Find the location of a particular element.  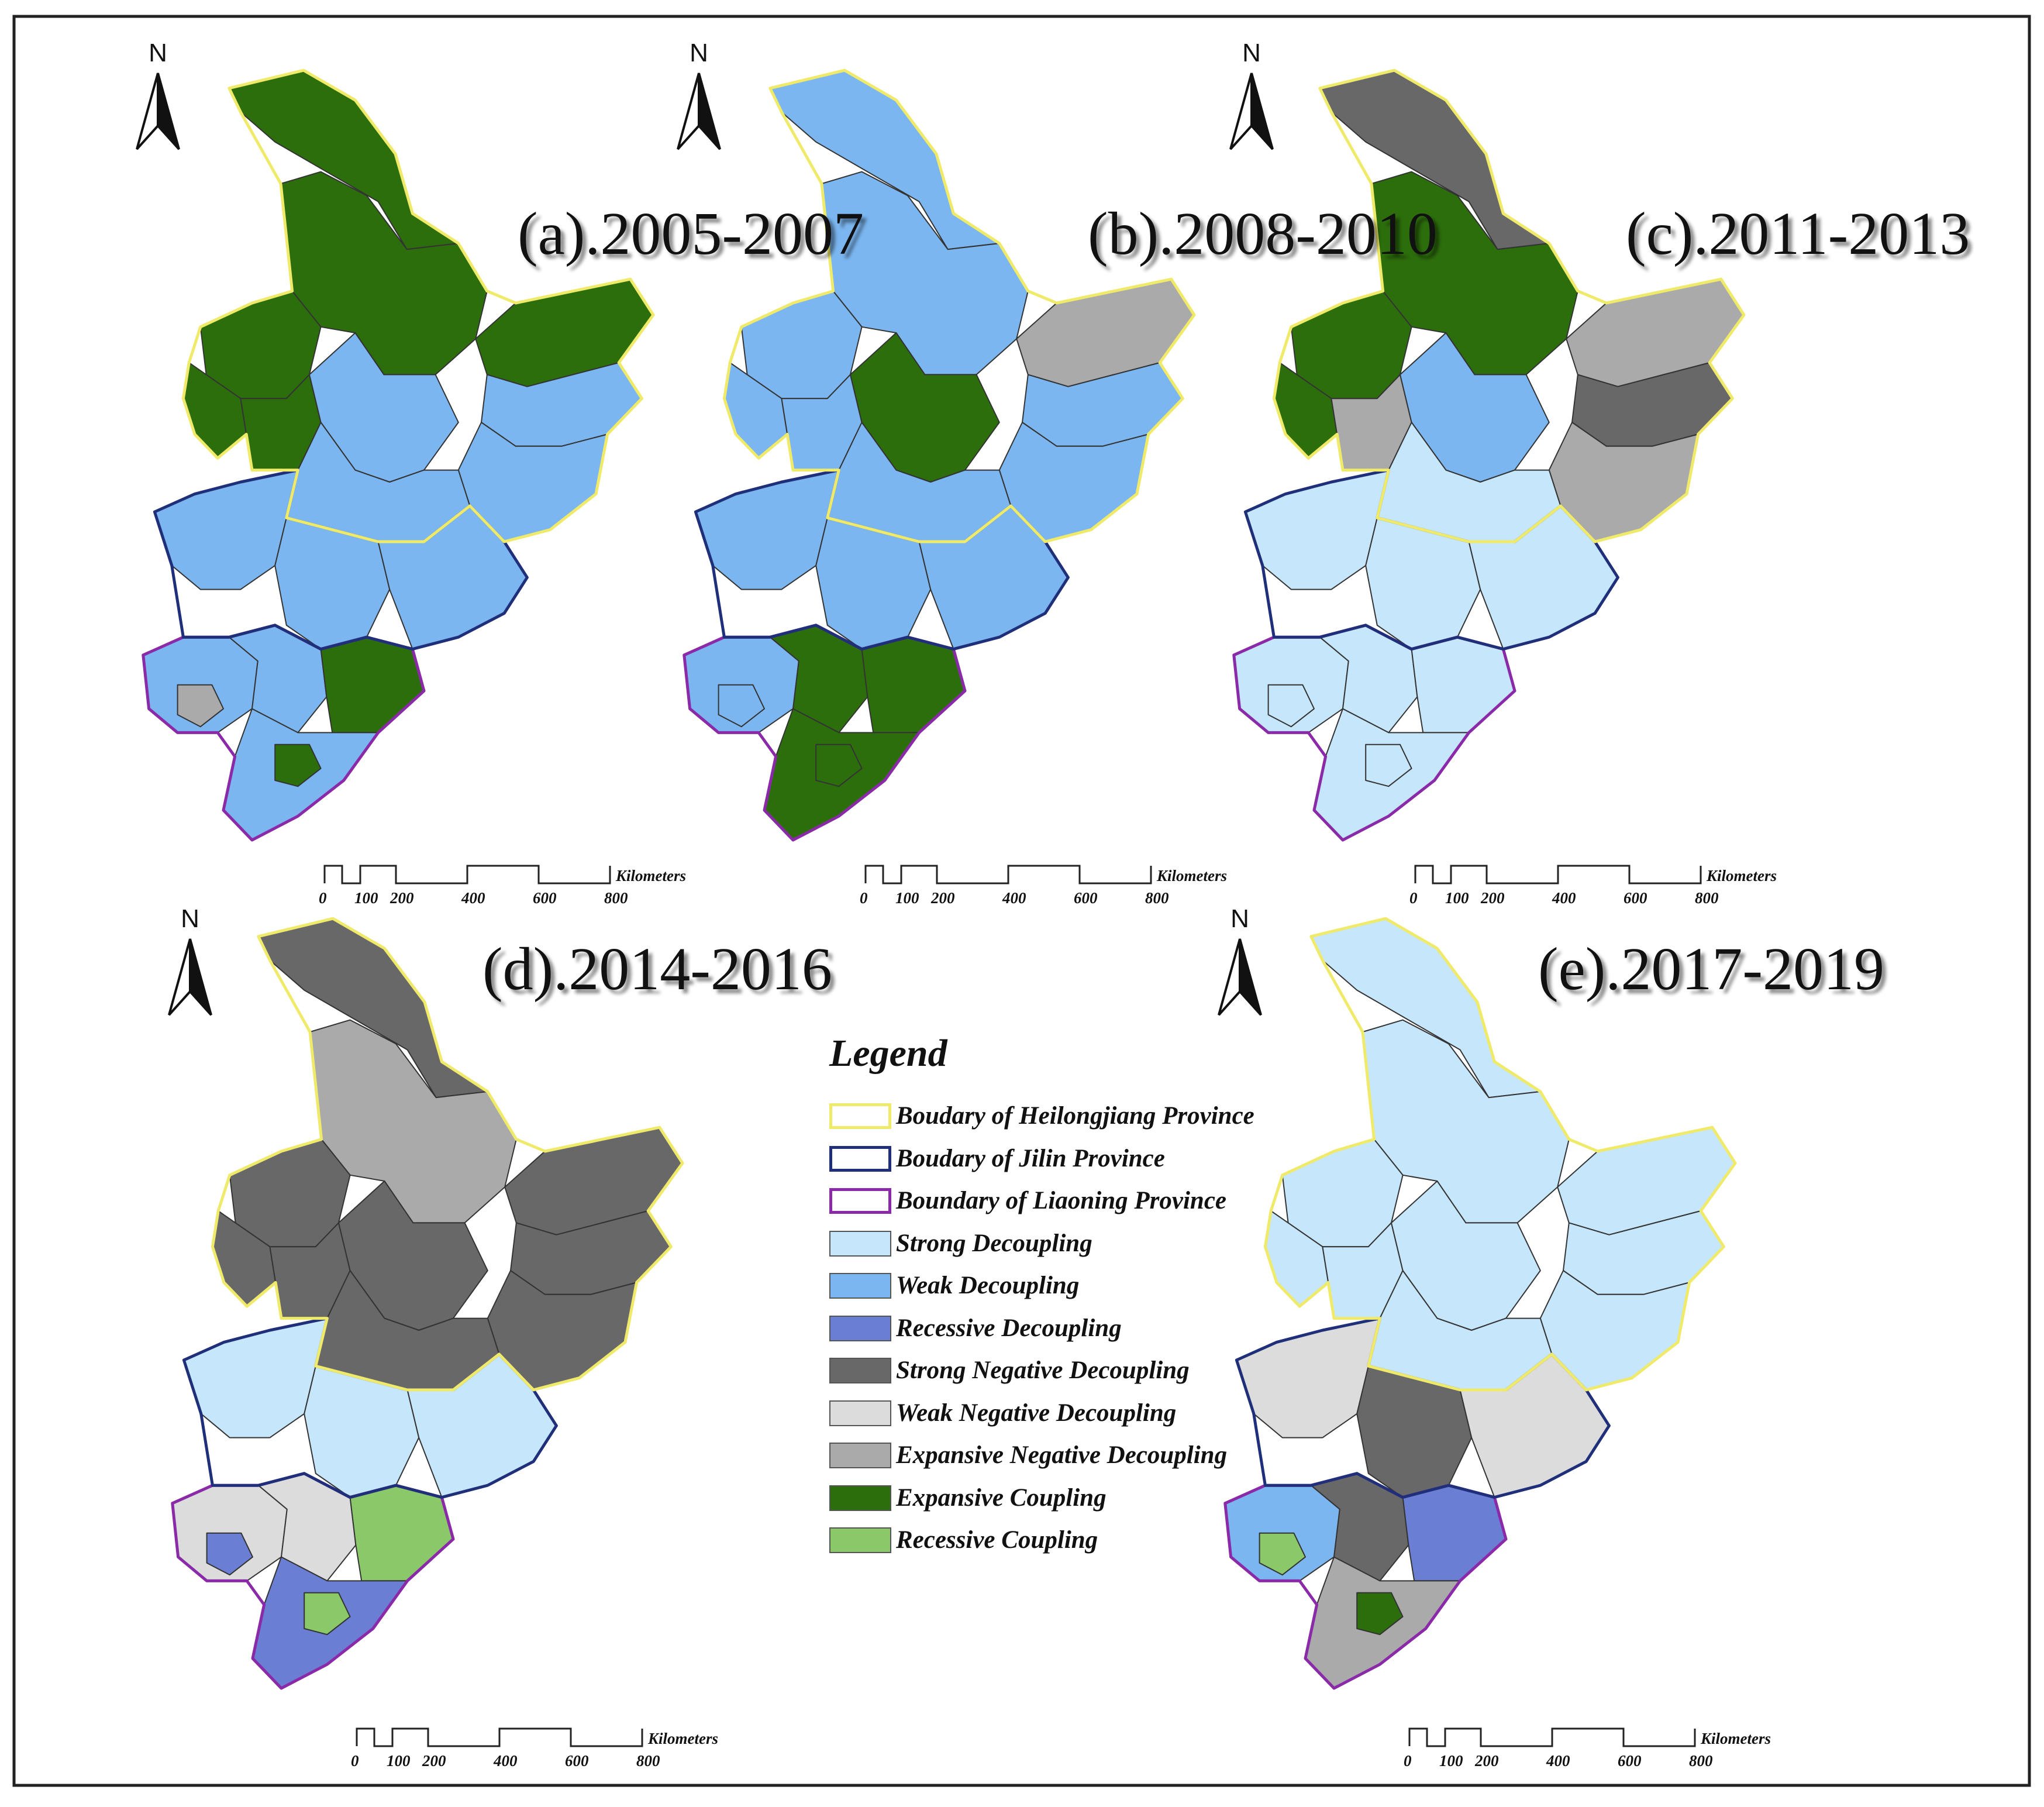

panel-title-c: (c).2011-2013 is located at coordinates (1798, 234).